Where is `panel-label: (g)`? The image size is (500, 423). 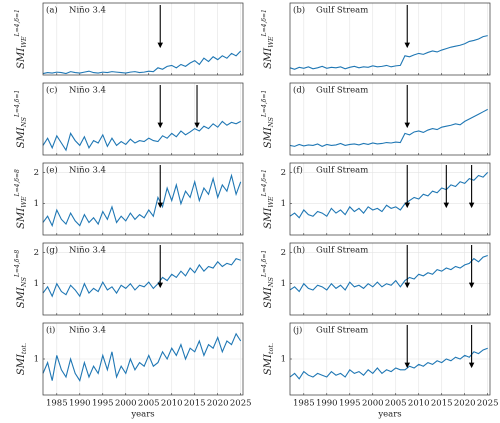 panel-label: (g) is located at coordinates (52, 250).